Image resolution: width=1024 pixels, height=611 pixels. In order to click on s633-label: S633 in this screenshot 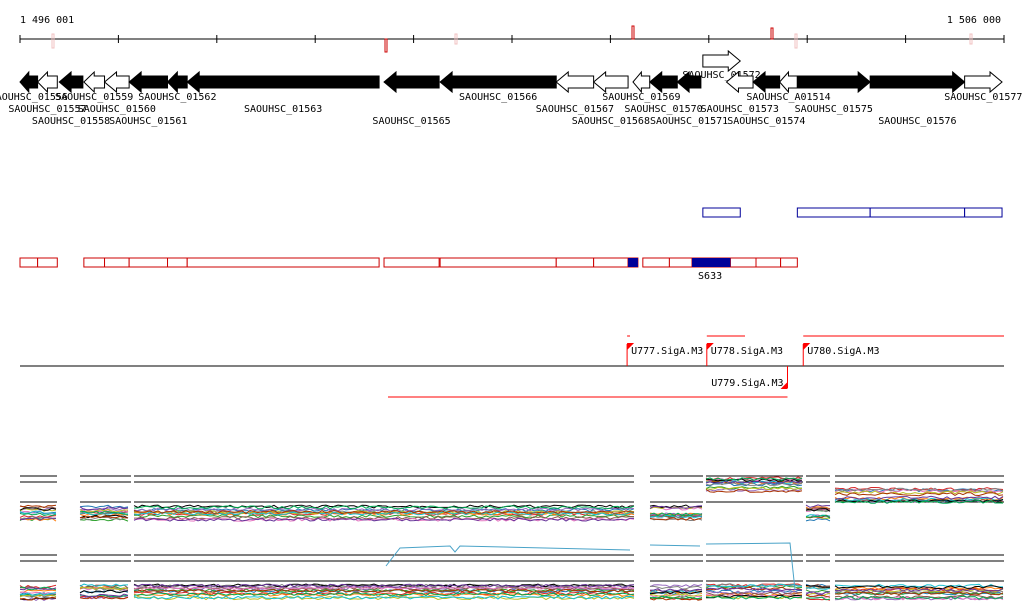, I will do `click(710, 276)`.